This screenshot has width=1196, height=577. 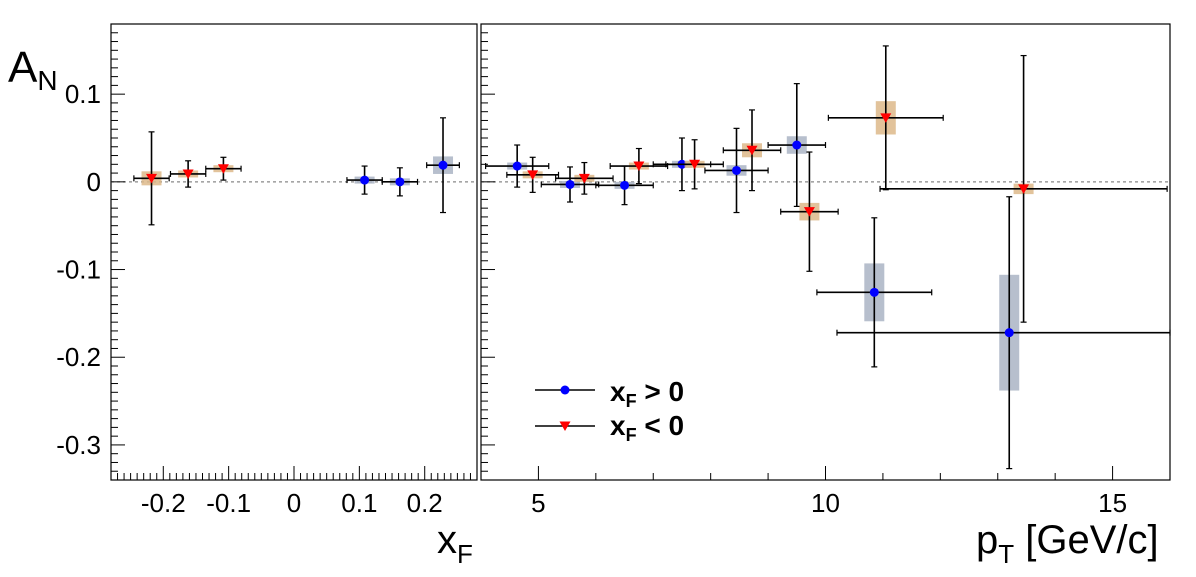 What do you see at coordinates (455, 543) in the screenshot?
I see `x-axis-title-left: xF` at bounding box center [455, 543].